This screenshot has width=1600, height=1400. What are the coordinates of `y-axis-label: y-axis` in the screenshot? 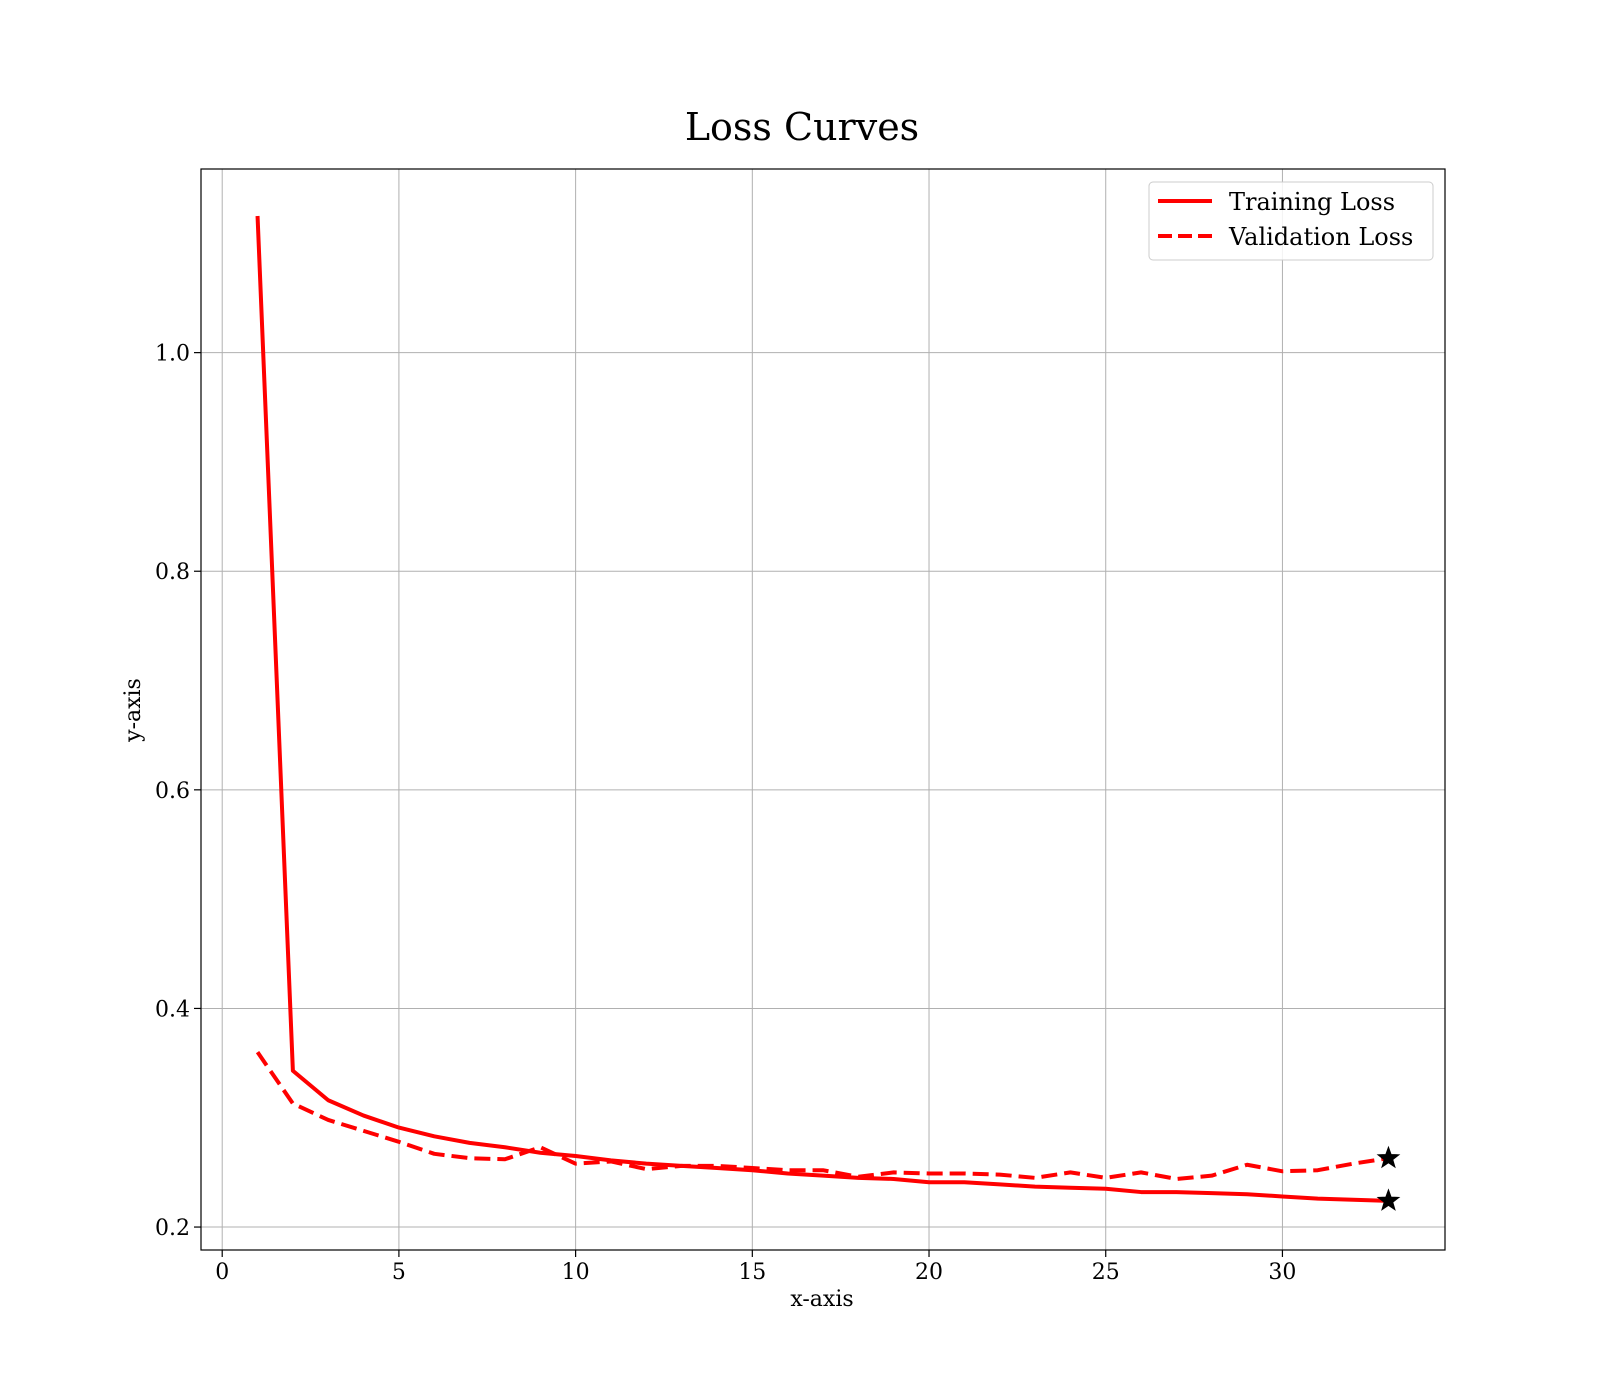 It's located at (133, 710).